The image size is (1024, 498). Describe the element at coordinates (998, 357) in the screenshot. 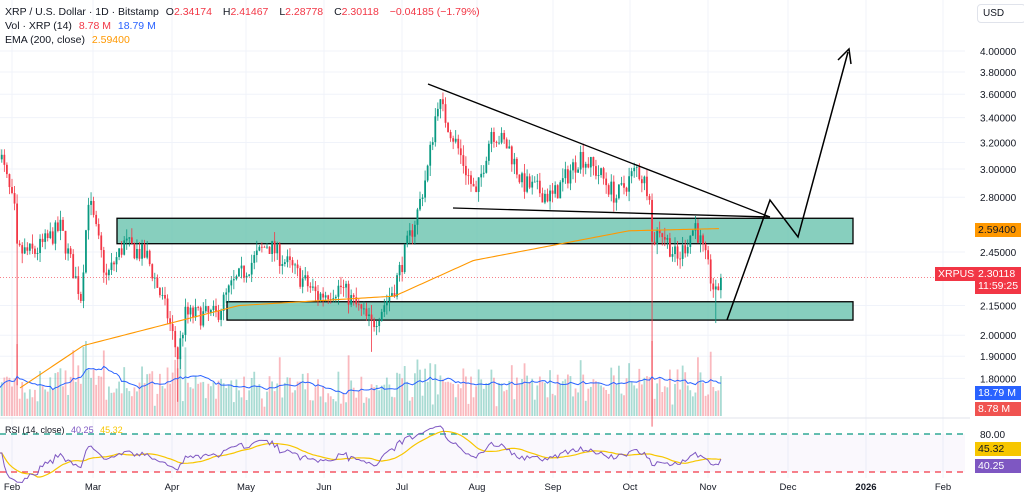

I see `y-tick-label: 1.90000` at that location.